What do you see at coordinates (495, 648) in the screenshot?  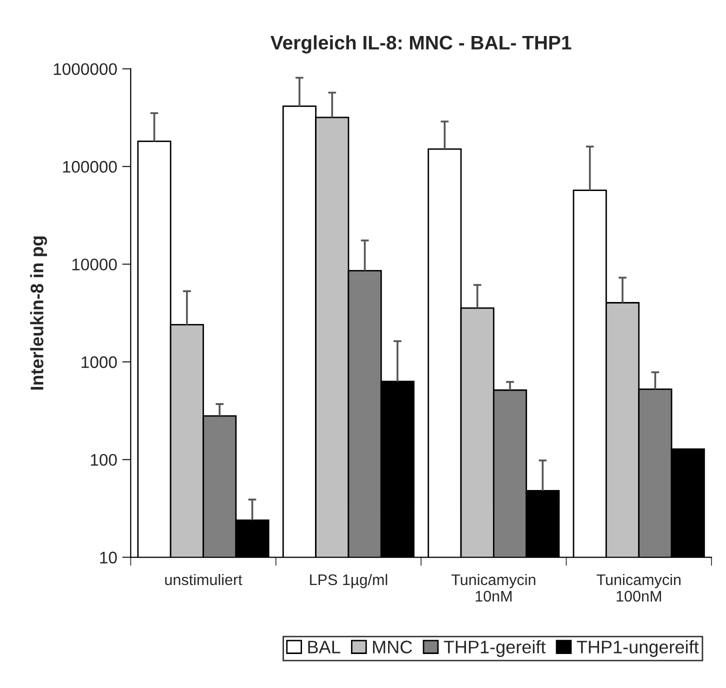 I see `legend-label: THP1-gereift` at bounding box center [495, 648].